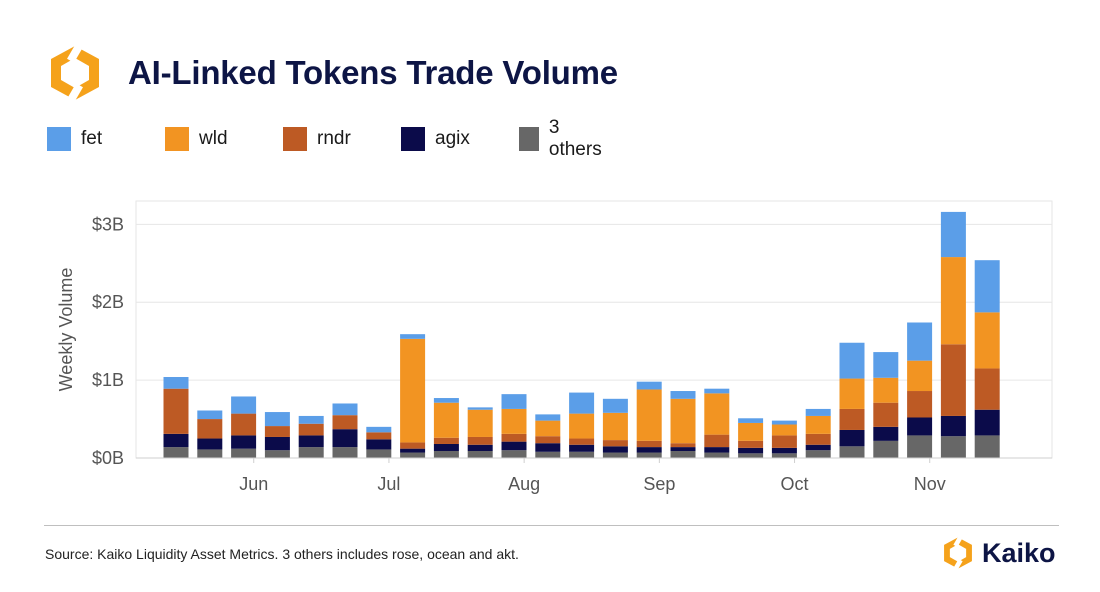  Describe the element at coordinates (659, 484) in the screenshot. I see `x-tick-label: Sep` at that location.